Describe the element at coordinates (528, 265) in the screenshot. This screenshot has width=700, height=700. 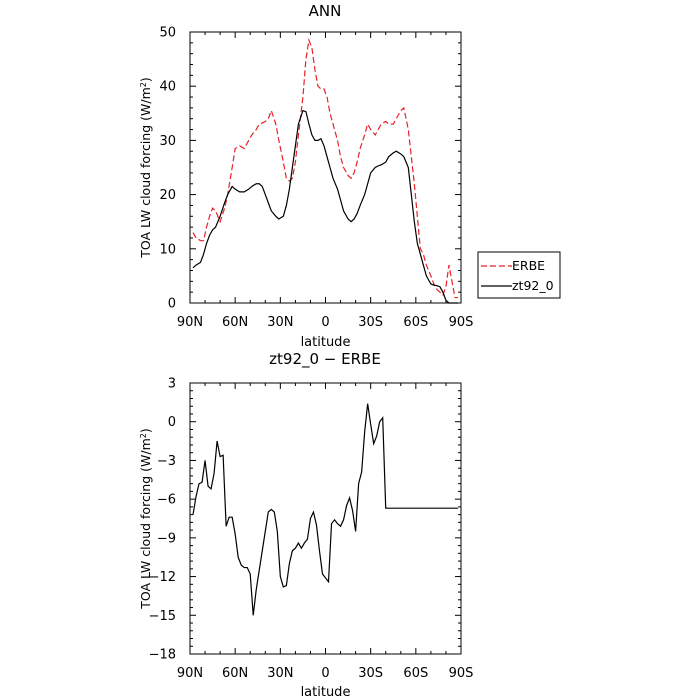
I see `legend-label-erbe: ERBE` at that location.